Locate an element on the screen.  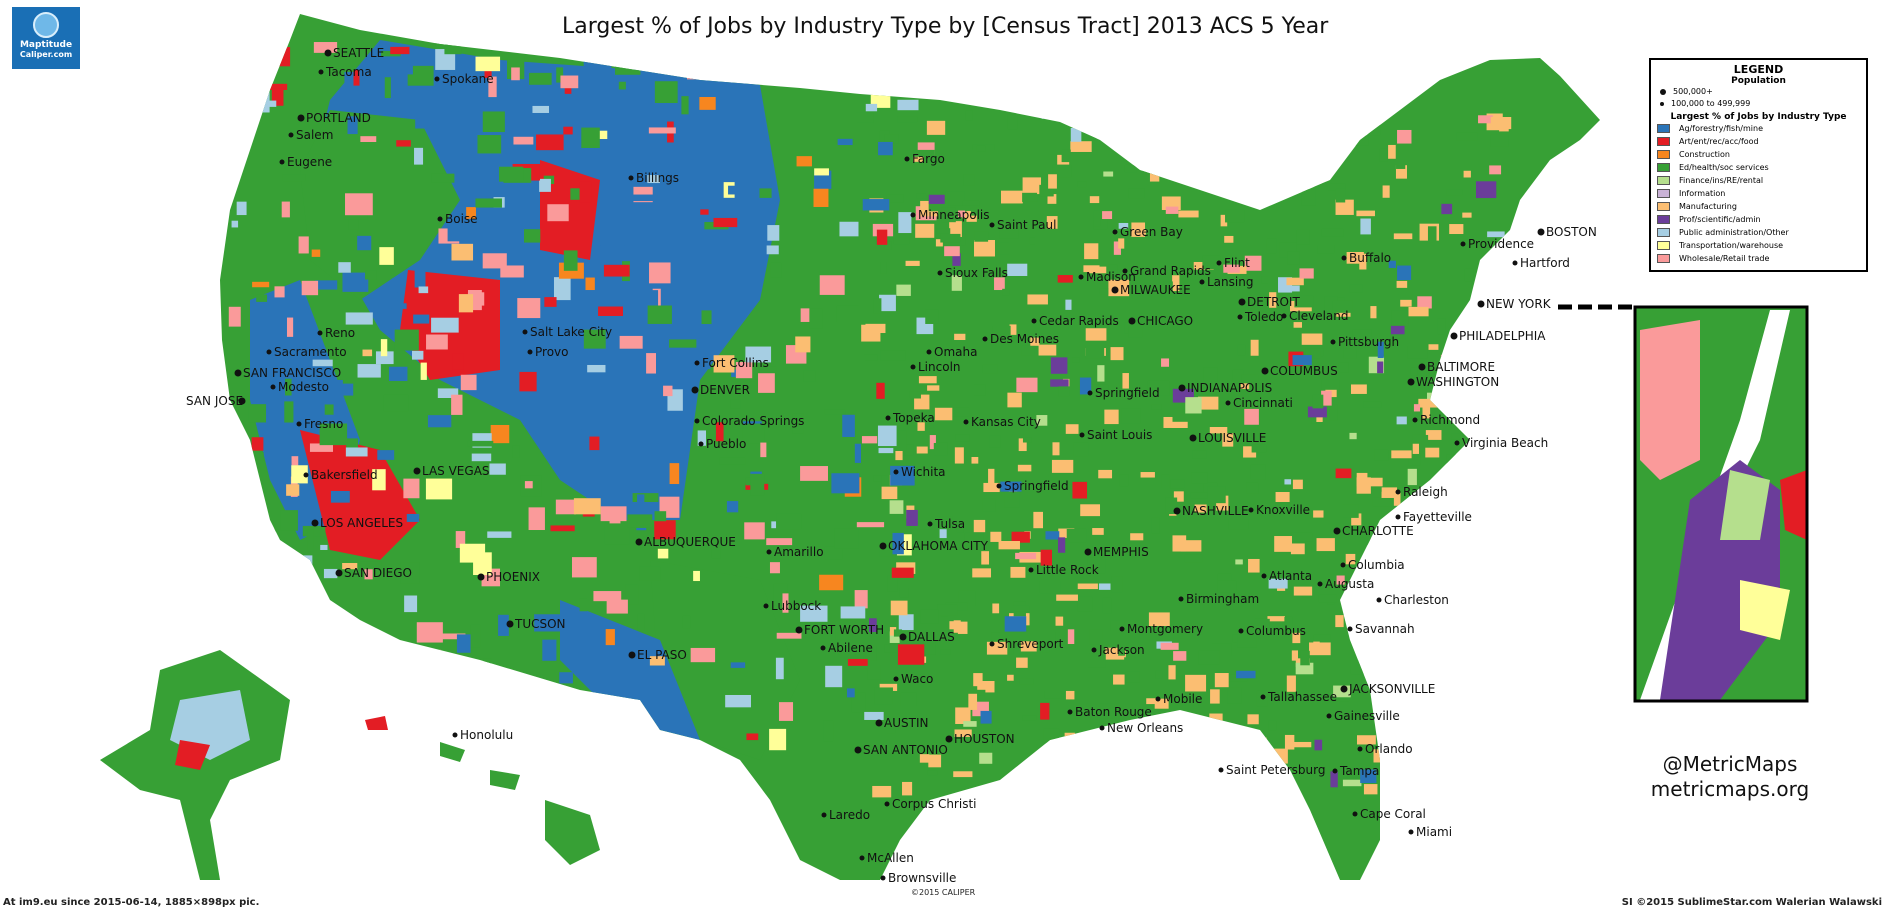
legend-industry-item: Prof/scientific/admin is located at coordinates (1761, 219).